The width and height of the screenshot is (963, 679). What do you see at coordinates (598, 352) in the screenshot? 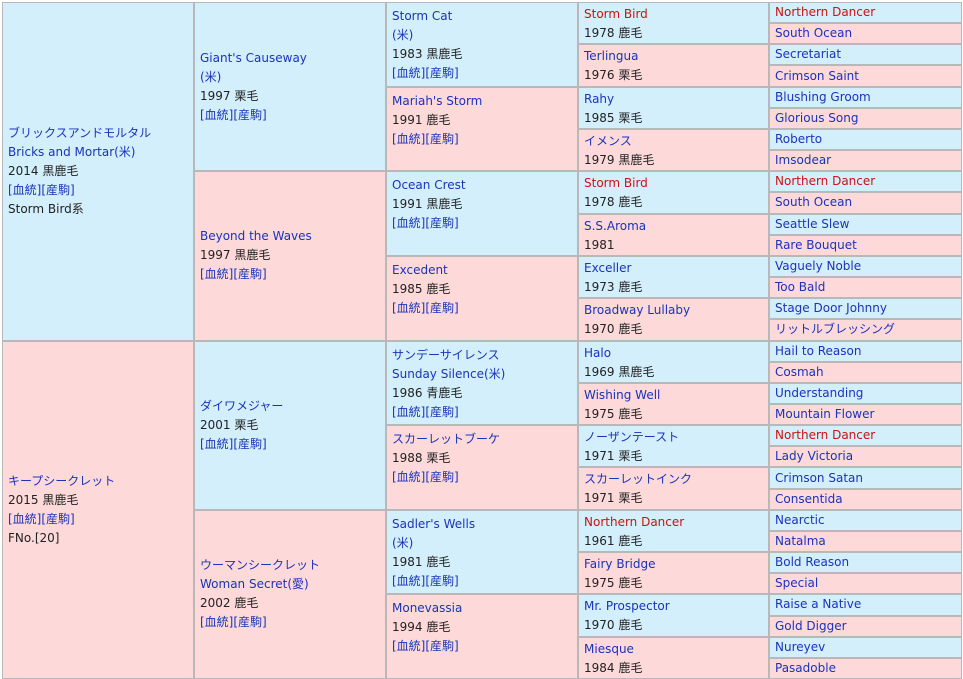
I see `ancestor-name-link: Halo` at bounding box center [598, 352].